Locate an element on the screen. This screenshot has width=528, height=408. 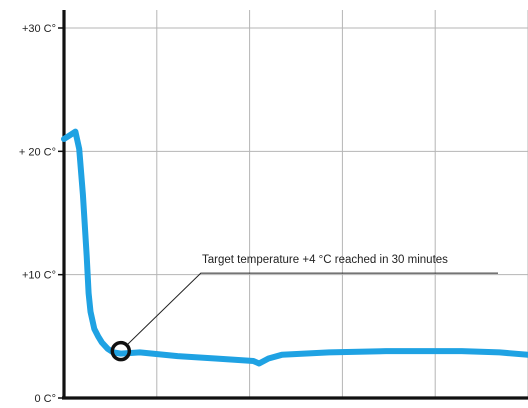
target-point-marker is located at coordinates (121, 351).